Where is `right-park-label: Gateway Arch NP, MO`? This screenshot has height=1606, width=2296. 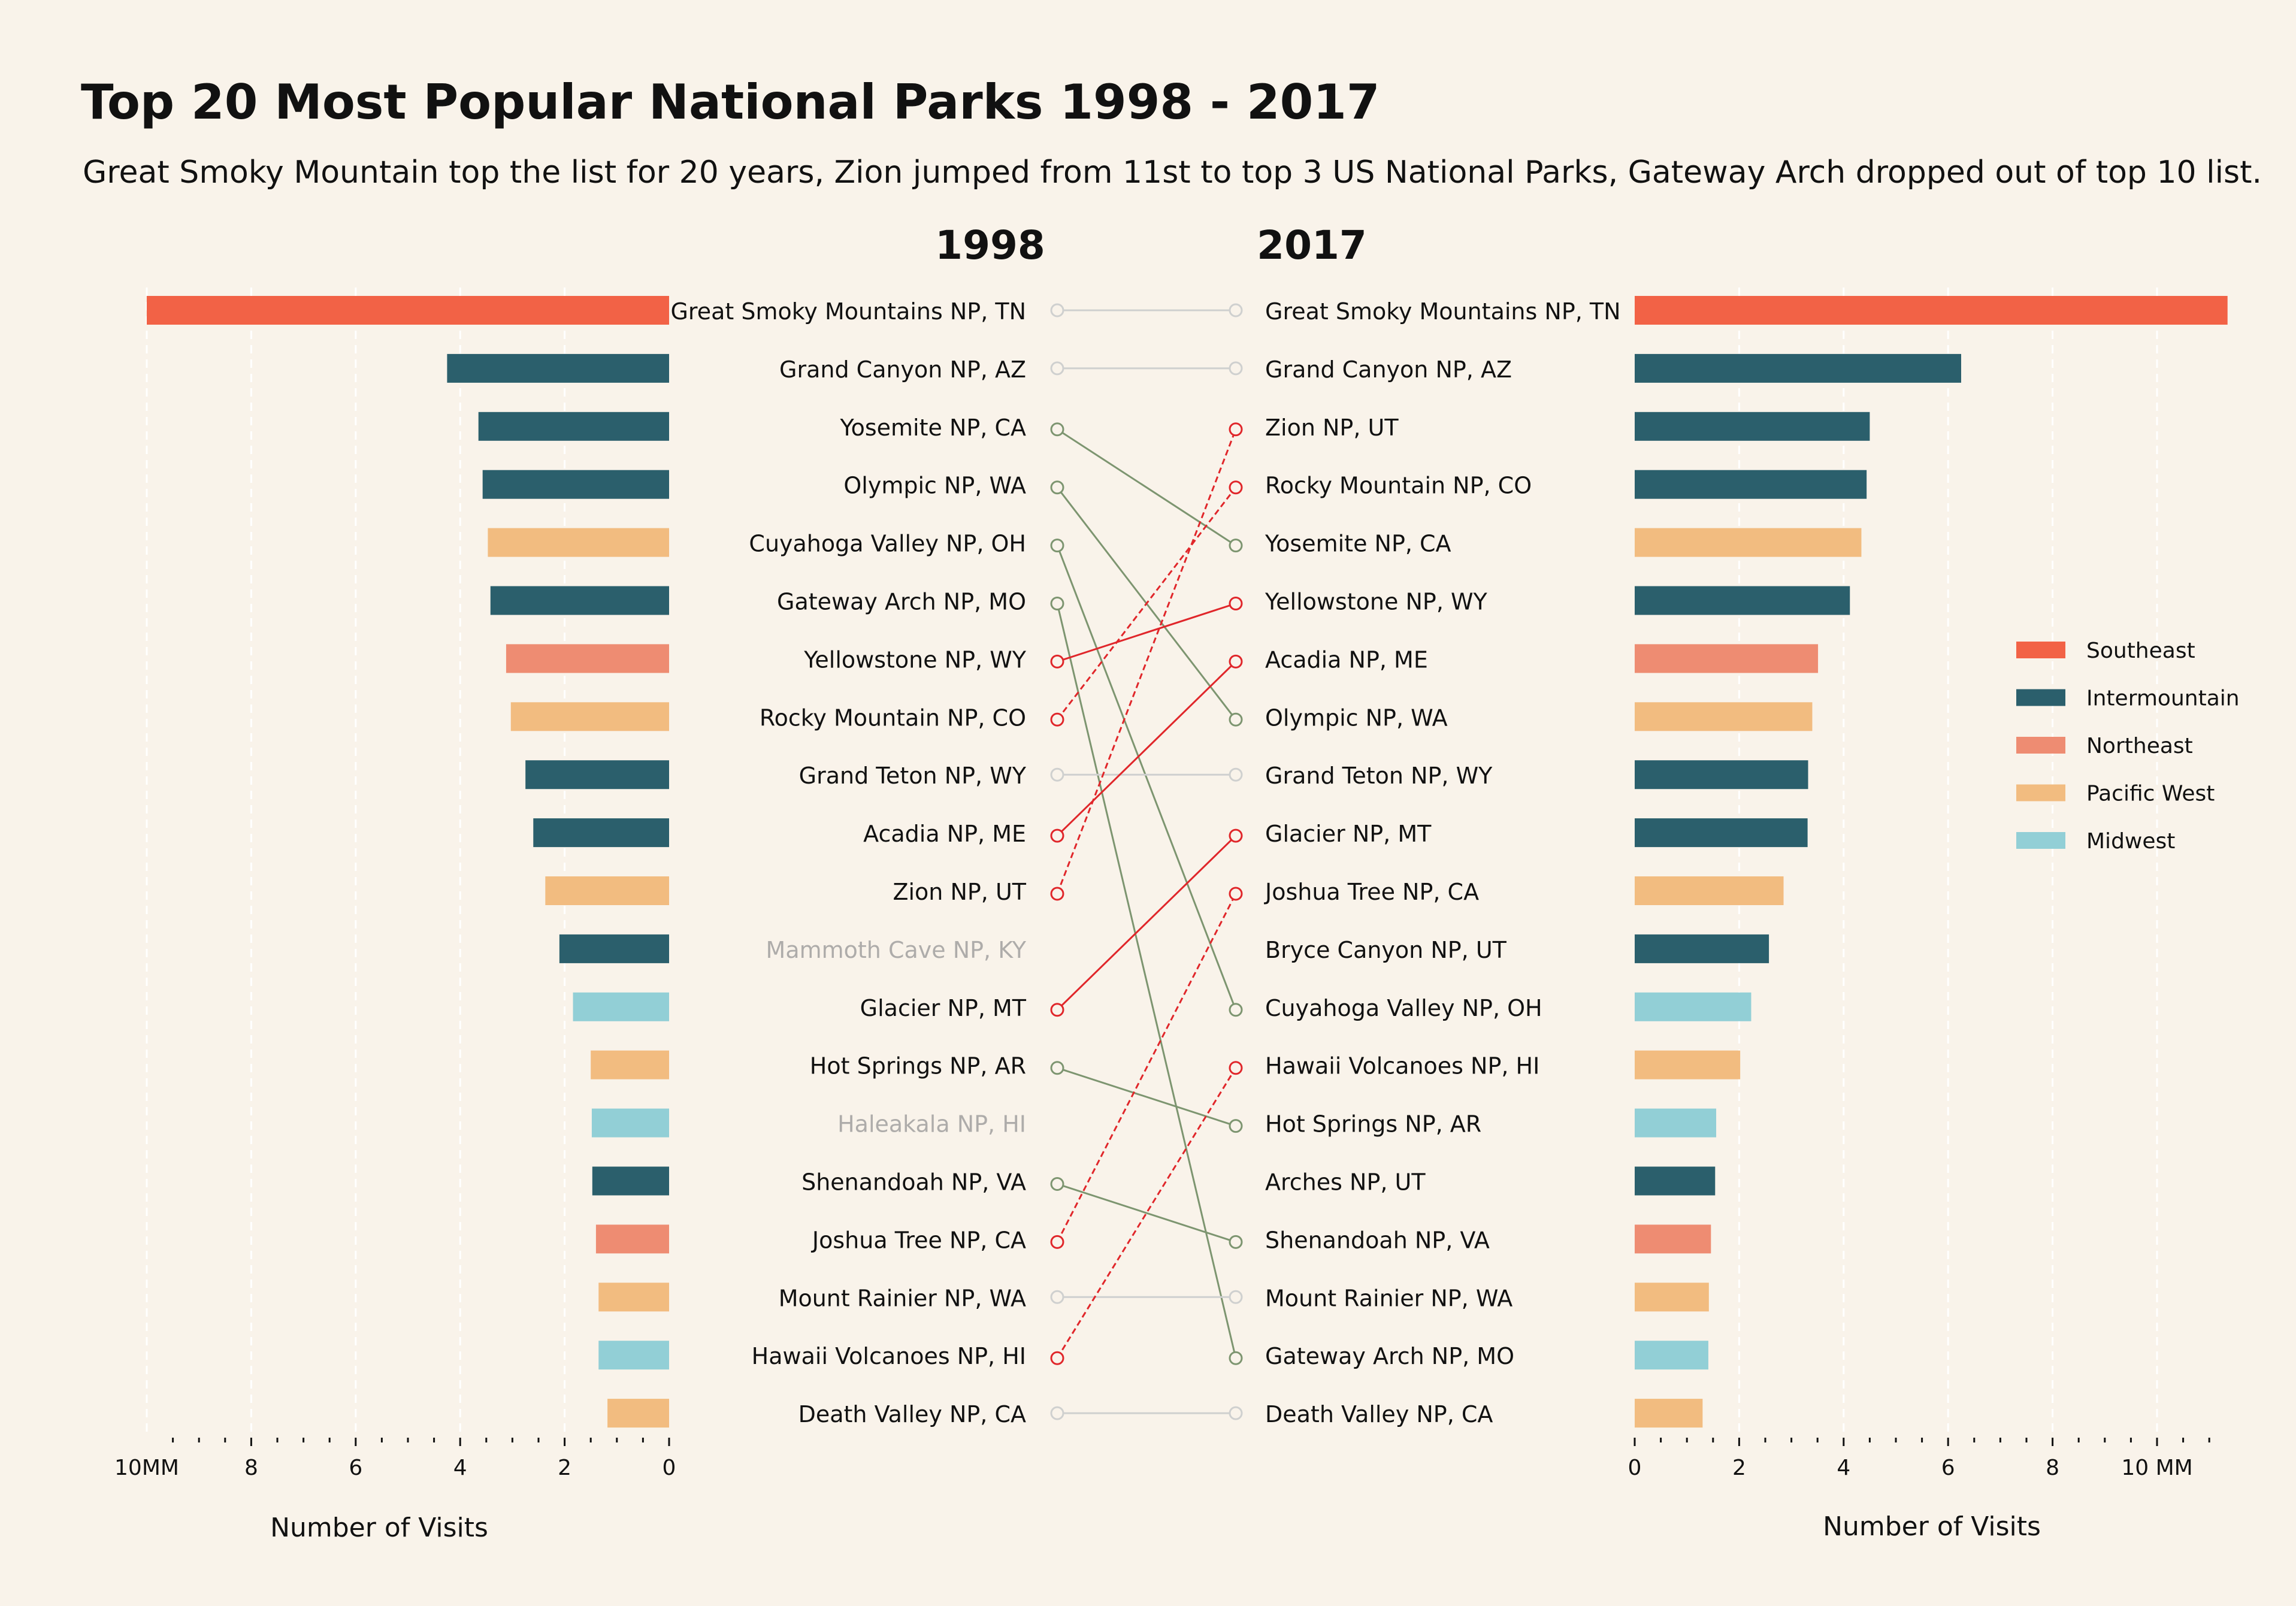
right-park-label: Gateway Arch NP, MO is located at coordinates (1389, 1356).